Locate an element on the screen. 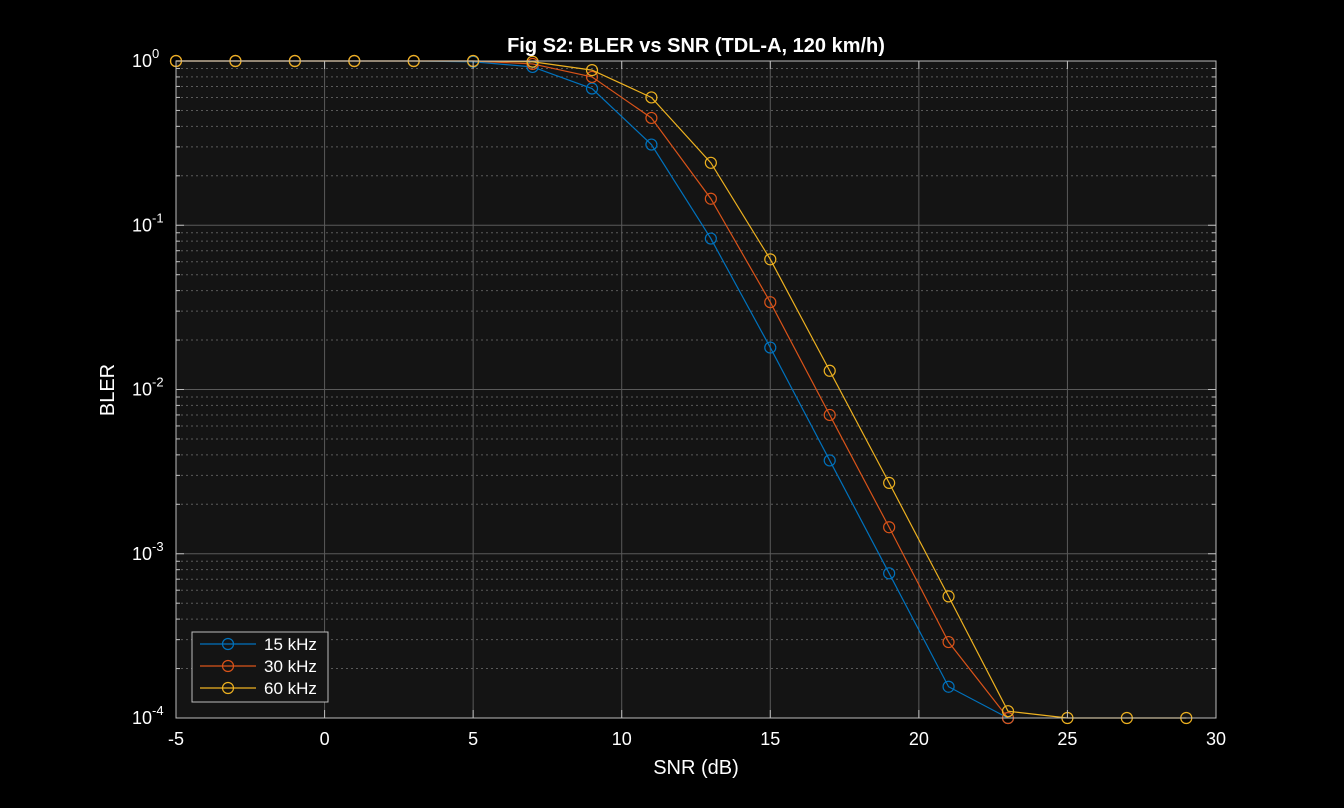  x-tick-label: 5 is located at coordinates (473, 739).